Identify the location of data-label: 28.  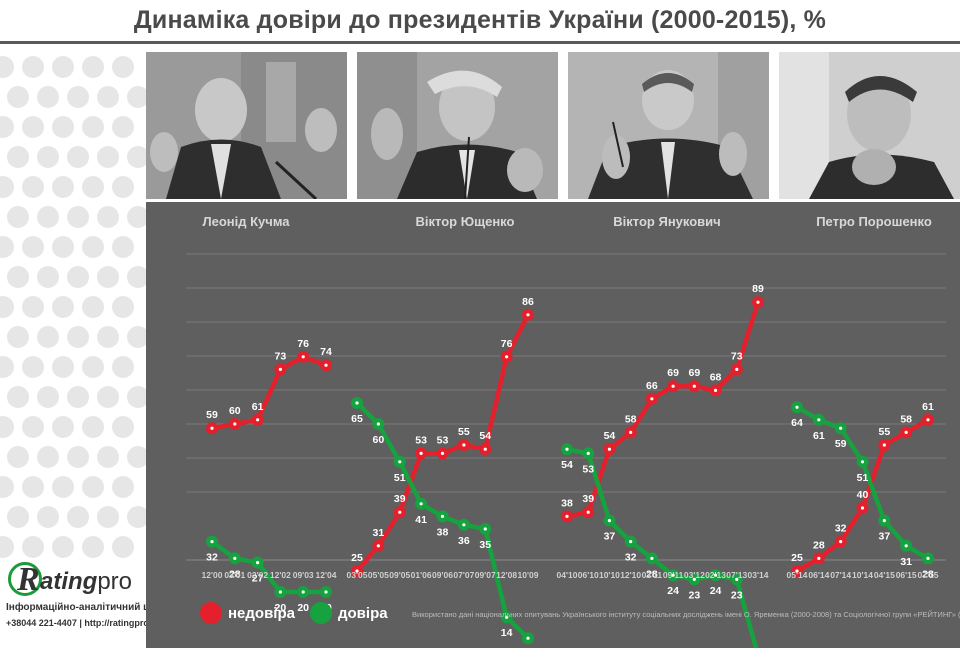
(928, 574).